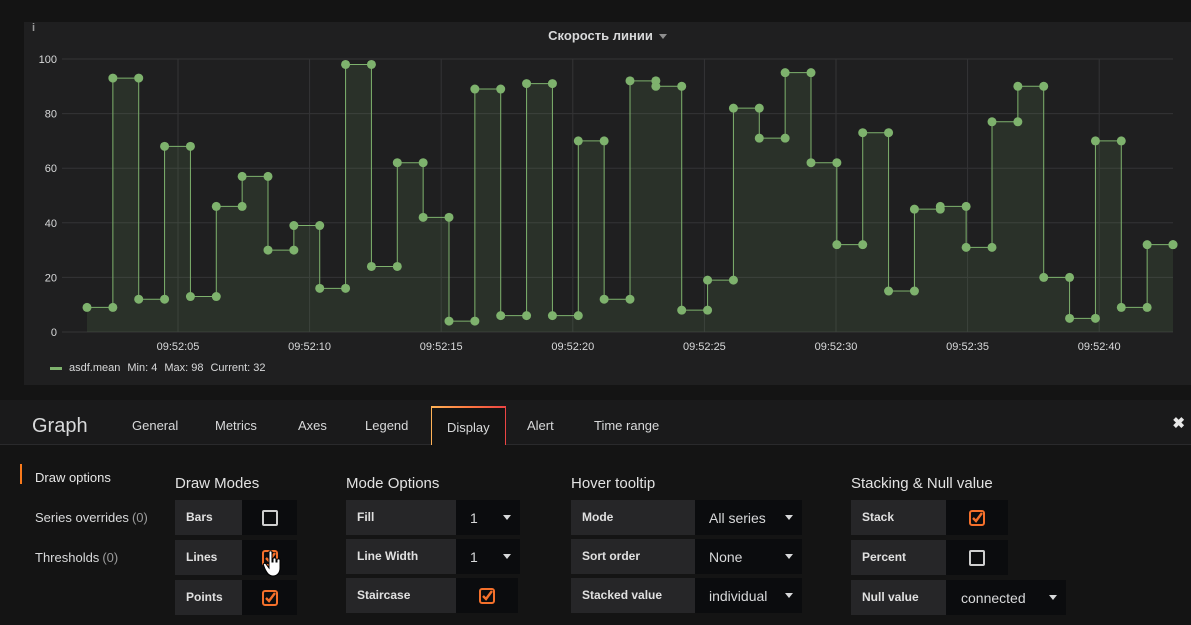 This screenshot has height=625, width=1191. I want to click on stacked-value-label: Stacked value, so click(633, 595).